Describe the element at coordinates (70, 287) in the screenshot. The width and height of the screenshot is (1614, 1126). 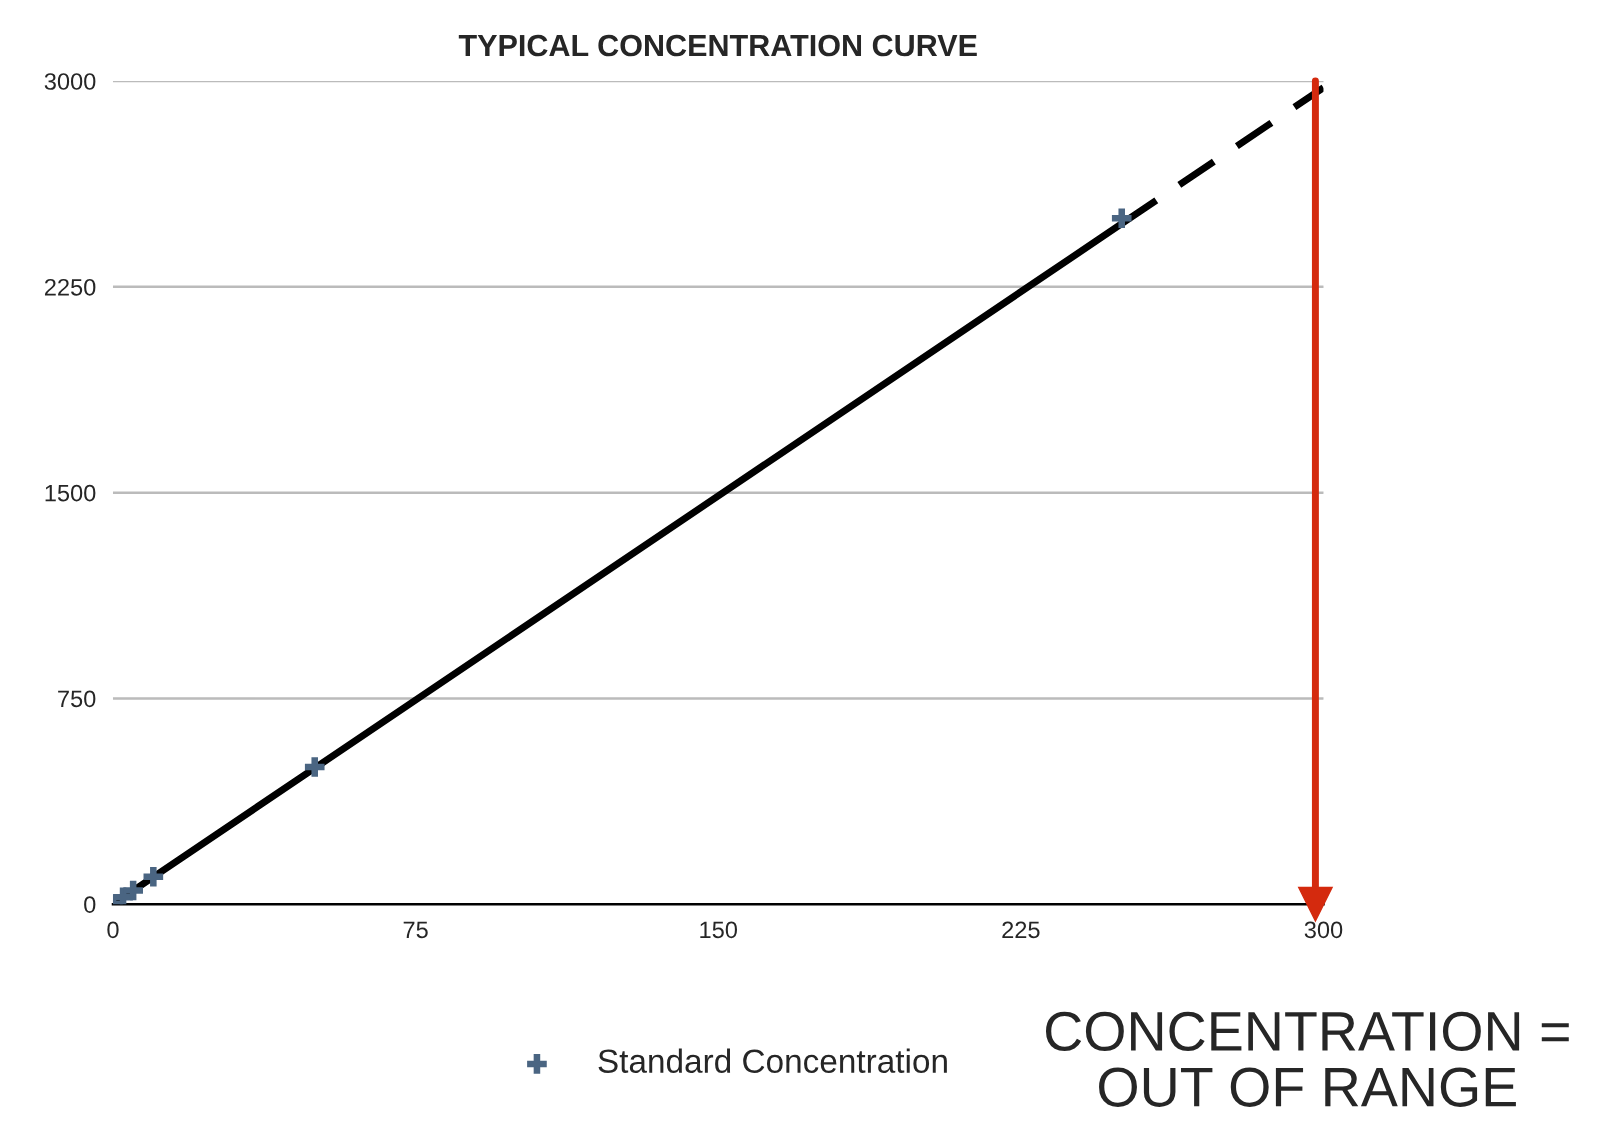
I see `y-tick-label: 2250` at that location.